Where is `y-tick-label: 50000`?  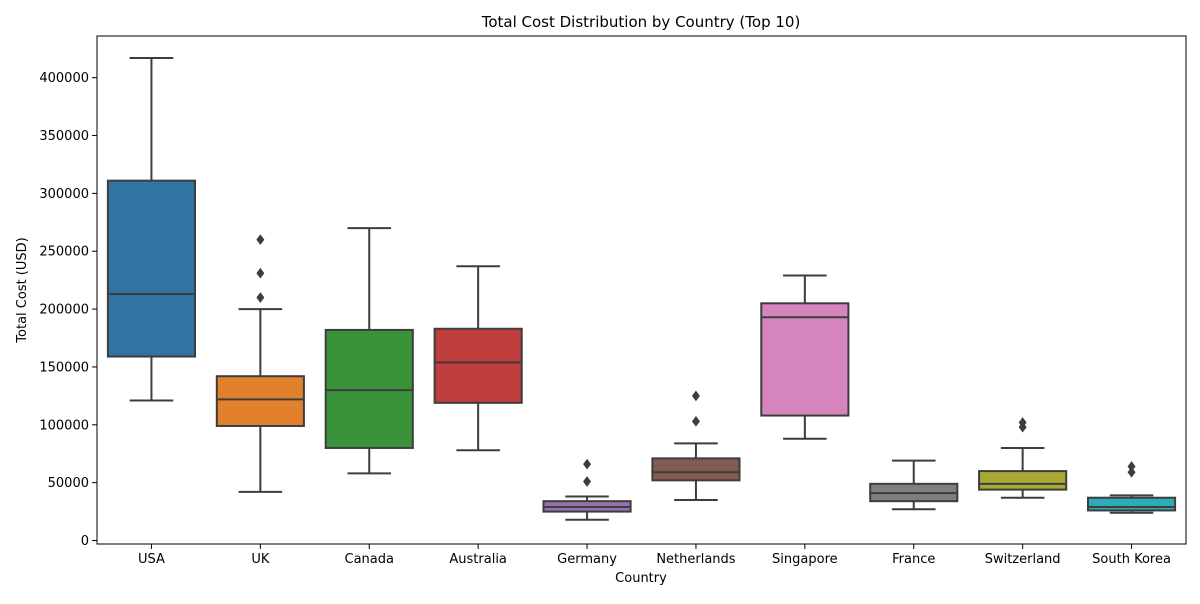 y-tick-label: 50000 is located at coordinates (68, 483).